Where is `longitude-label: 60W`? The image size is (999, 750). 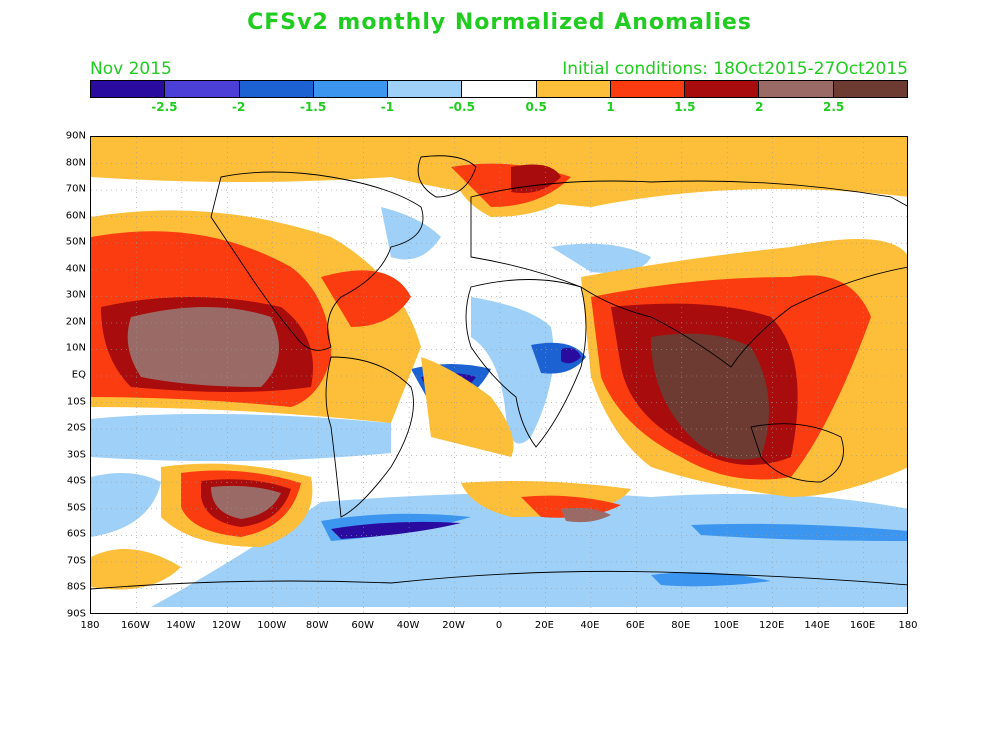 longitude-label: 60W is located at coordinates (362, 625).